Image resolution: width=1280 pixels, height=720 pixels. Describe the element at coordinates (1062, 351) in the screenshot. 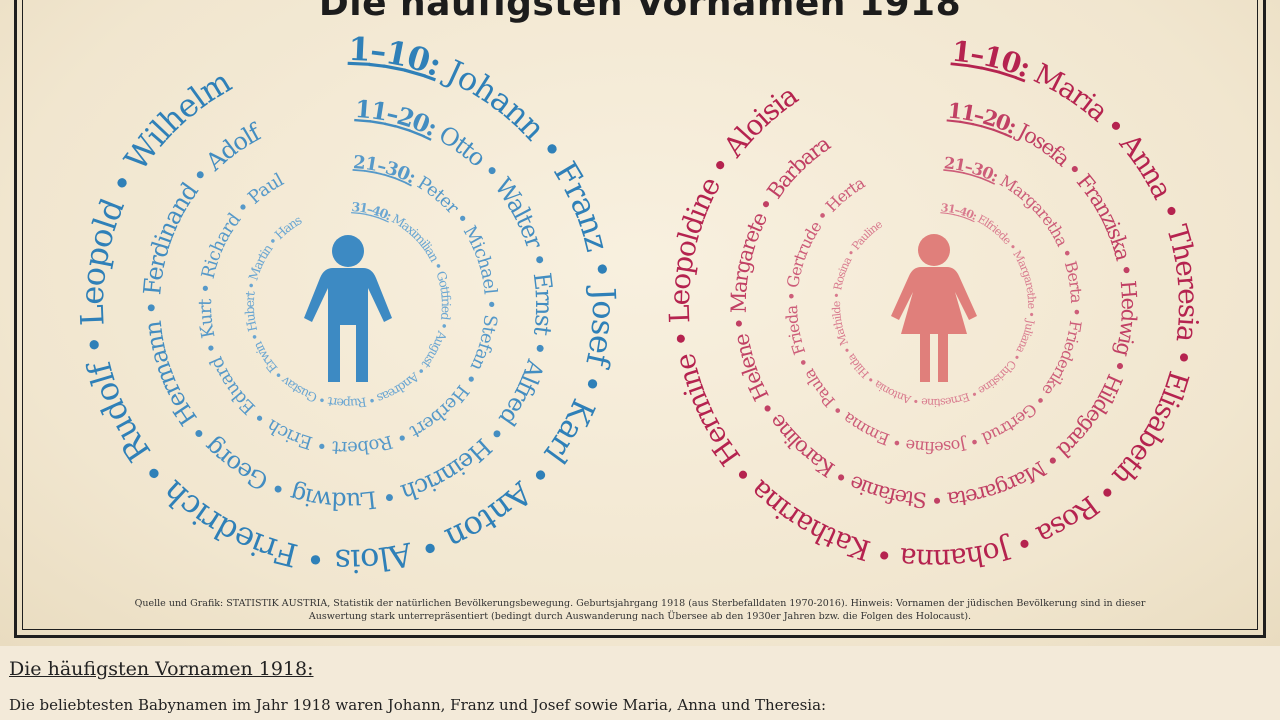

I see `girls-name: • Friederike` at that location.